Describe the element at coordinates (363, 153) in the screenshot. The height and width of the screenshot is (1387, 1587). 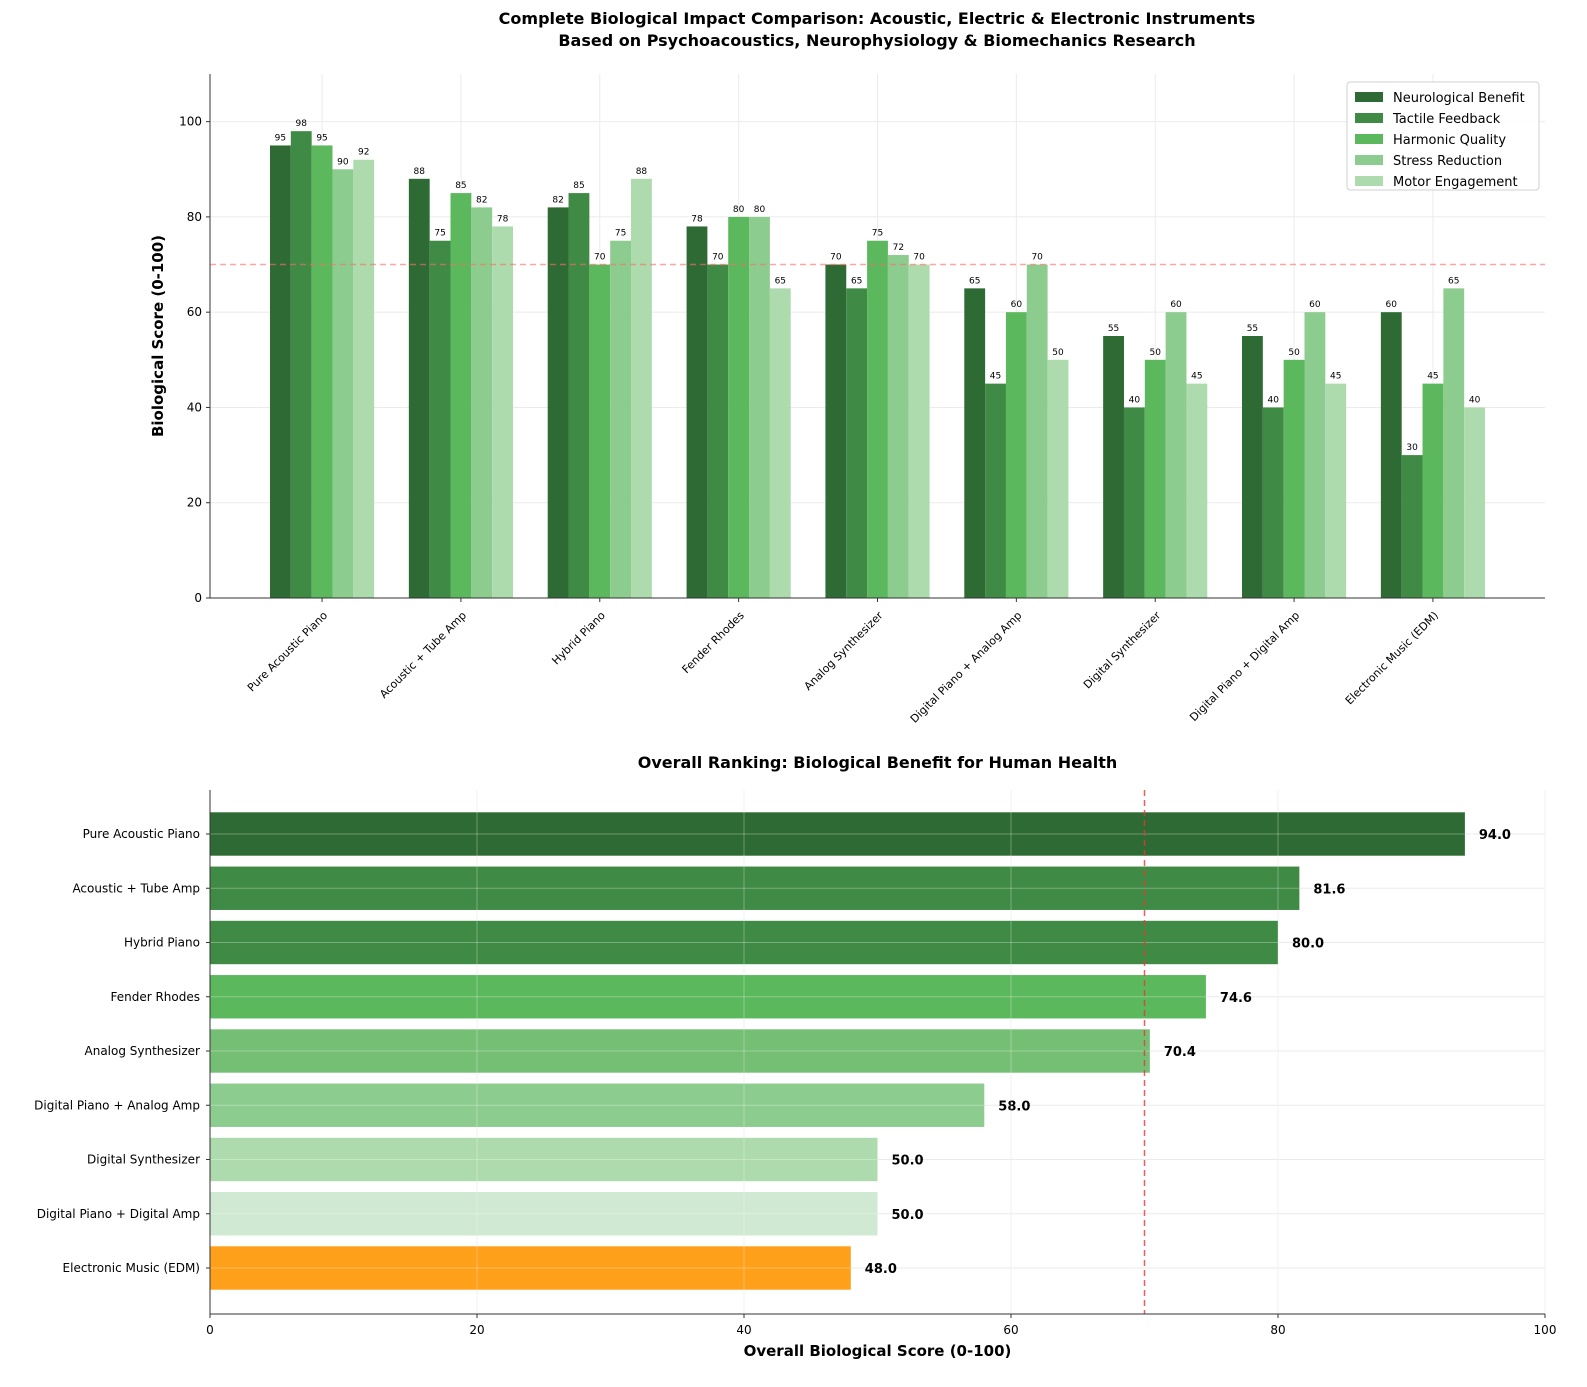
I see `bar-value-label: 92` at that location.